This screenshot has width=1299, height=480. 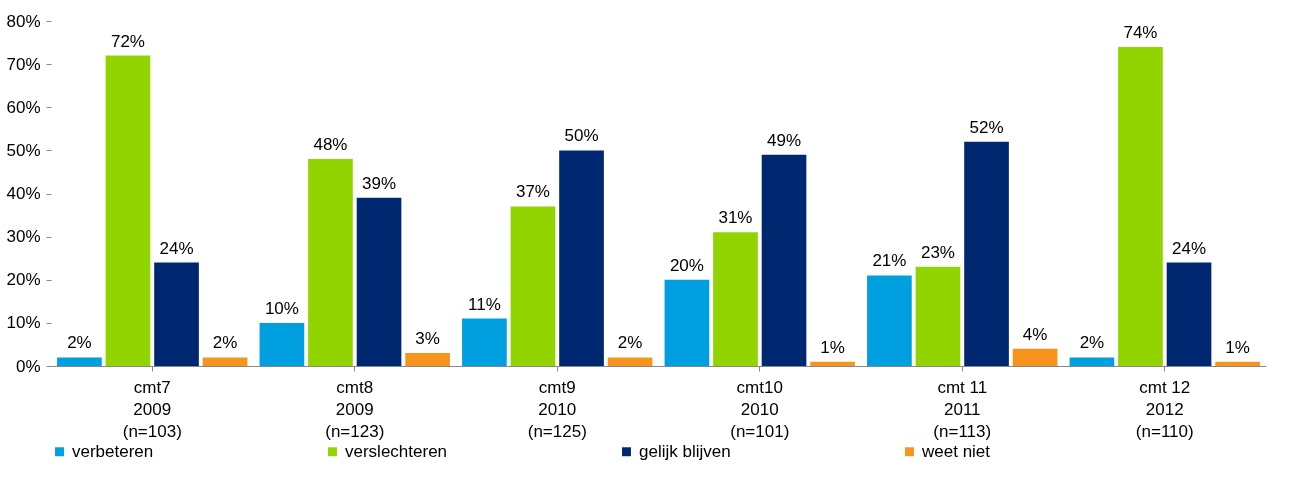 What do you see at coordinates (1035, 334) in the screenshot?
I see `data-label: 4%` at bounding box center [1035, 334].